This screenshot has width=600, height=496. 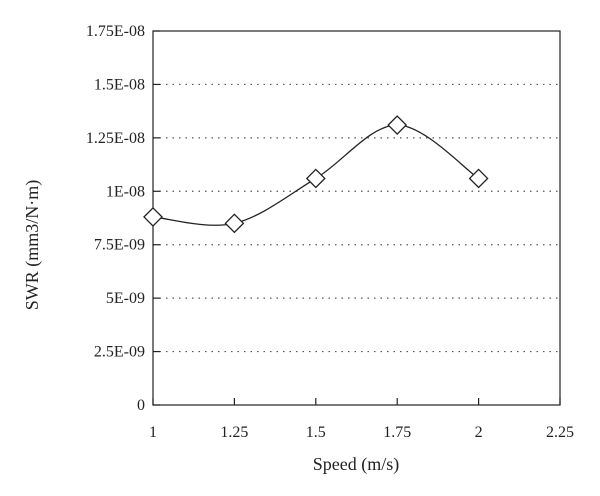 I want to click on x-tick-label-3: 1.75, so click(x=397, y=432).